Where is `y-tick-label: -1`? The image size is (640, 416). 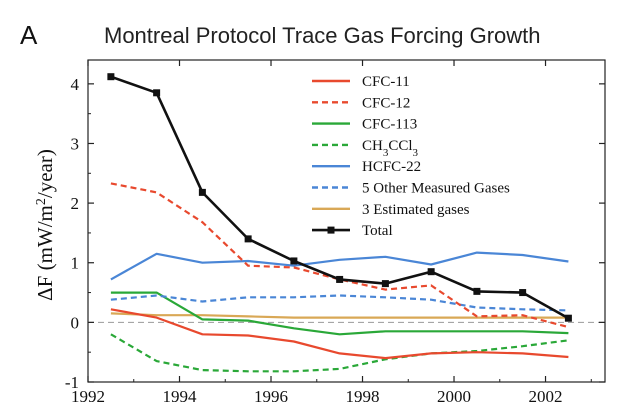 y-tick-label: -1 is located at coordinates (72, 382).